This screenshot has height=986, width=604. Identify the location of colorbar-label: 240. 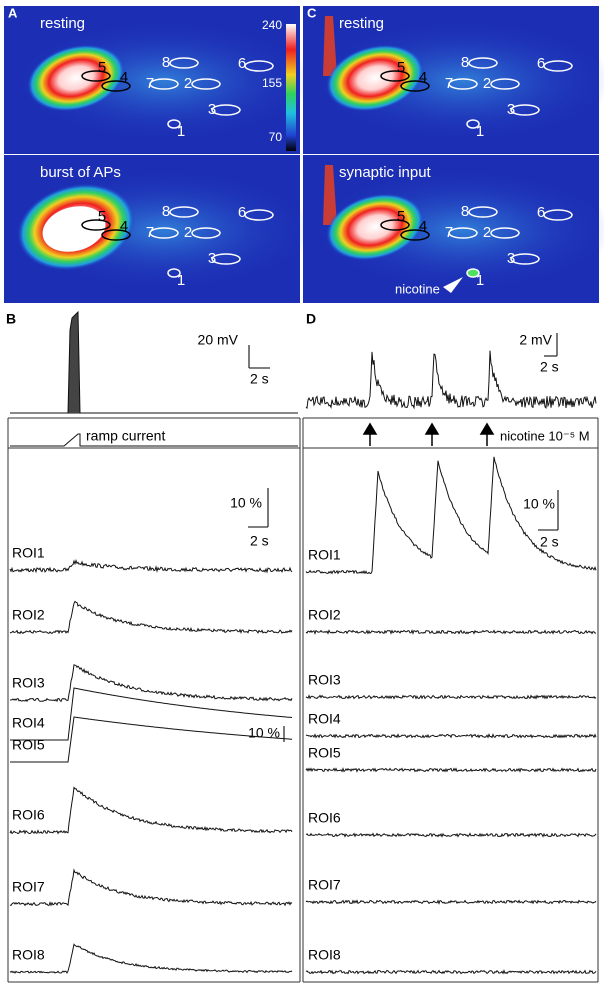
(272, 25).